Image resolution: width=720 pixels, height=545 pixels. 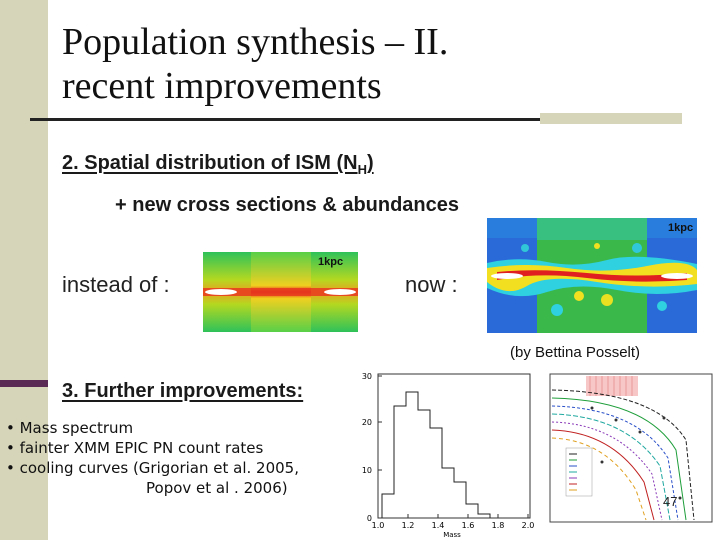 I want to click on hist-xtick-1-8: 1.8, so click(x=498, y=525).